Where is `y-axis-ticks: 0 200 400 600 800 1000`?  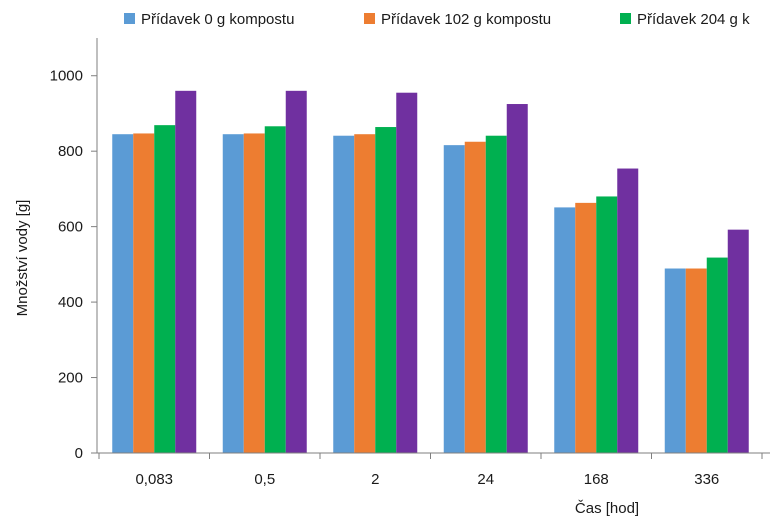
y-axis-ticks: 0 200 400 600 800 1000 is located at coordinates (73, 265).